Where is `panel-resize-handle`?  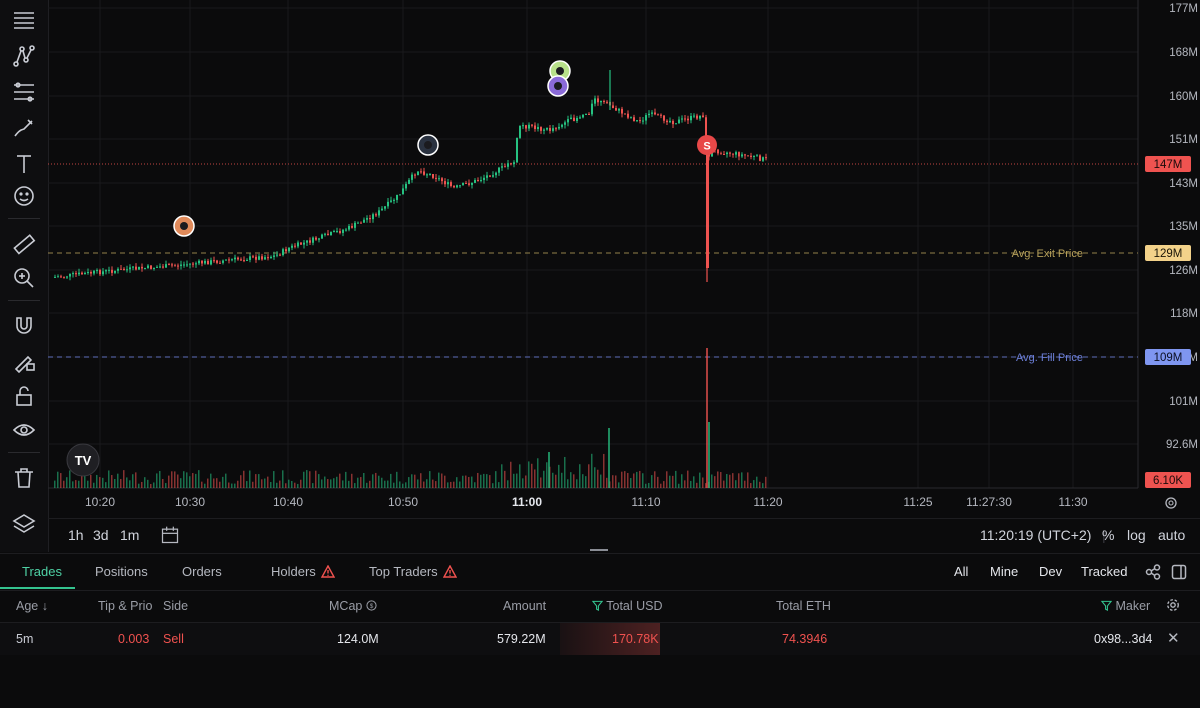
panel-resize-handle is located at coordinates (599, 550).